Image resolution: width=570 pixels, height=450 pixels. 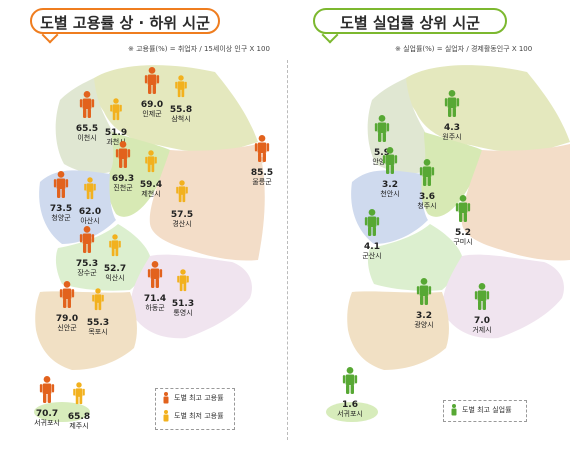 I want to click on city-name: 울릉군, so click(x=262, y=182).